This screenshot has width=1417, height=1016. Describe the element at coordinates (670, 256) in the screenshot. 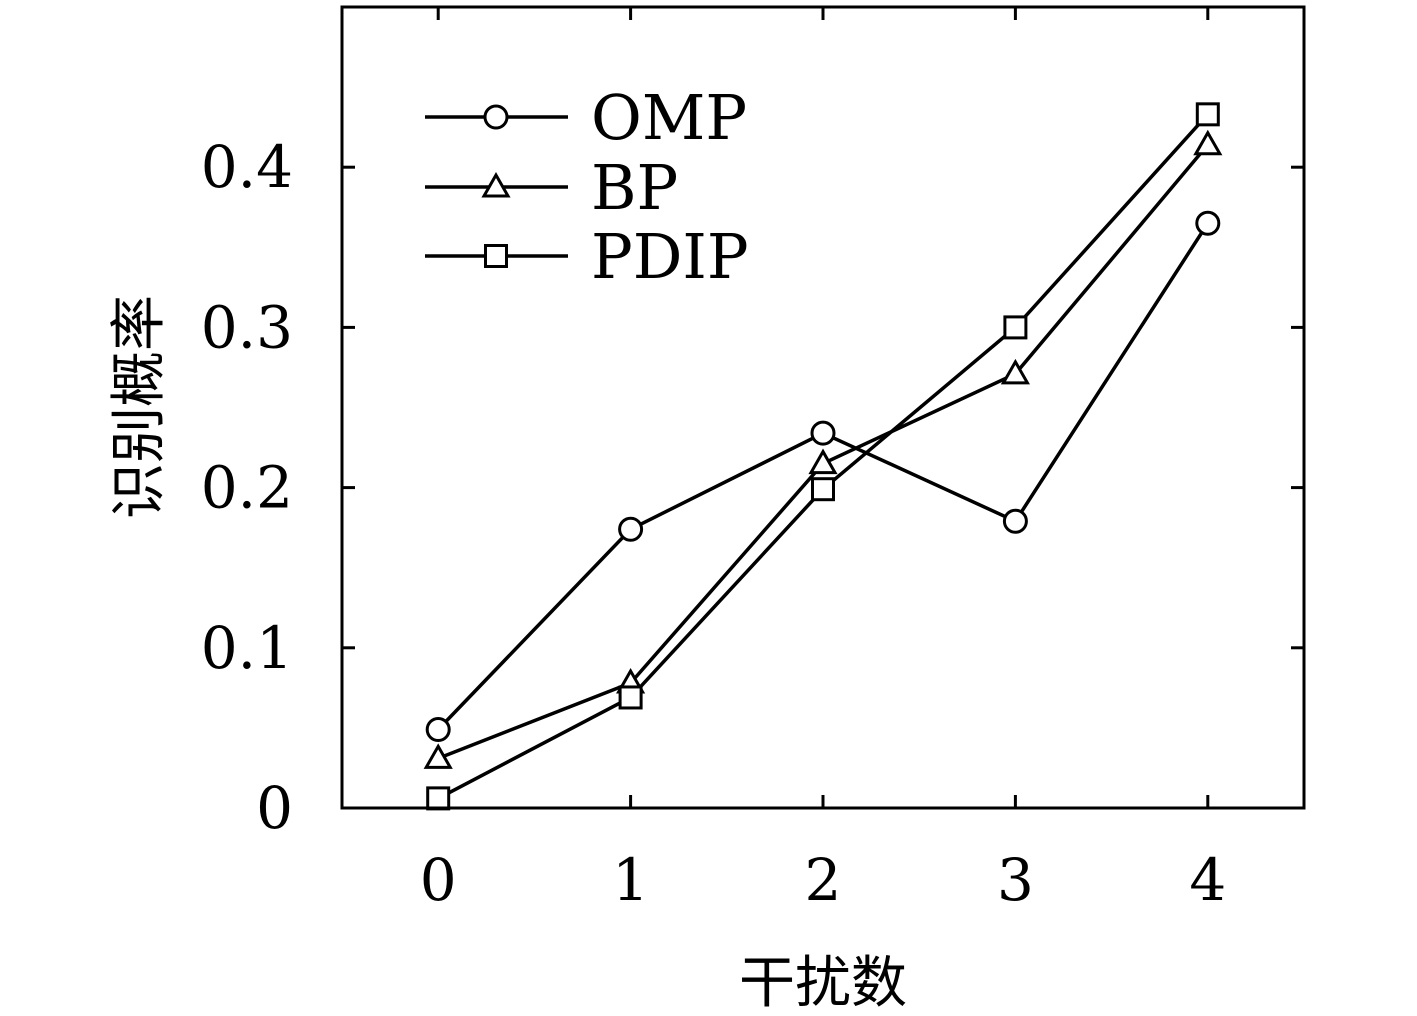

I see `legend-label: PDIP` at that location.